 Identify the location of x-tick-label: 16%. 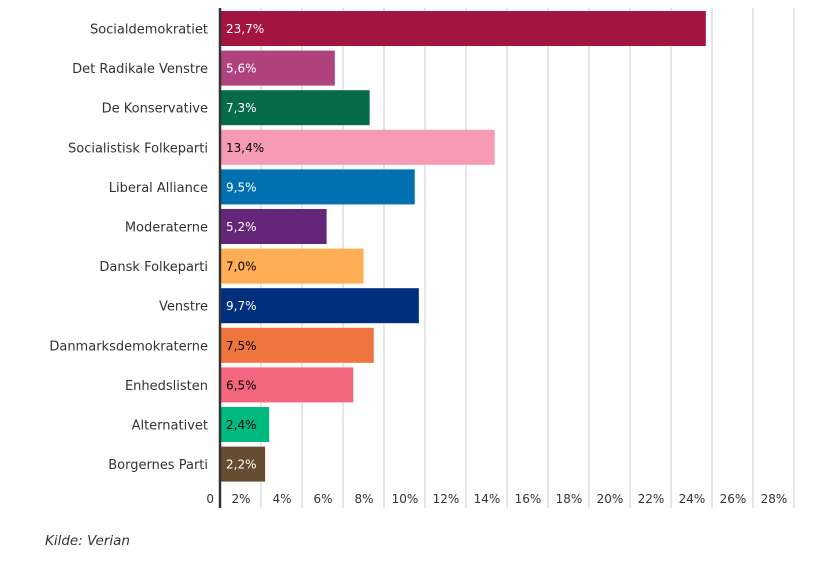
(528, 499).